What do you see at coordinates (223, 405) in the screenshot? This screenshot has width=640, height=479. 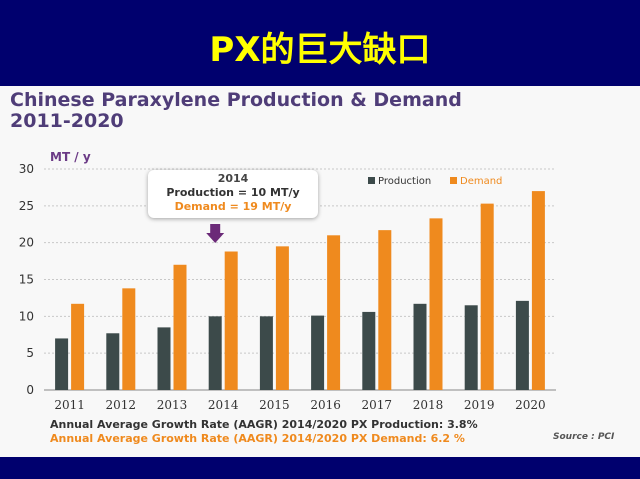 I see `x-tick-label: 2014` at bounding box center [223, 405].